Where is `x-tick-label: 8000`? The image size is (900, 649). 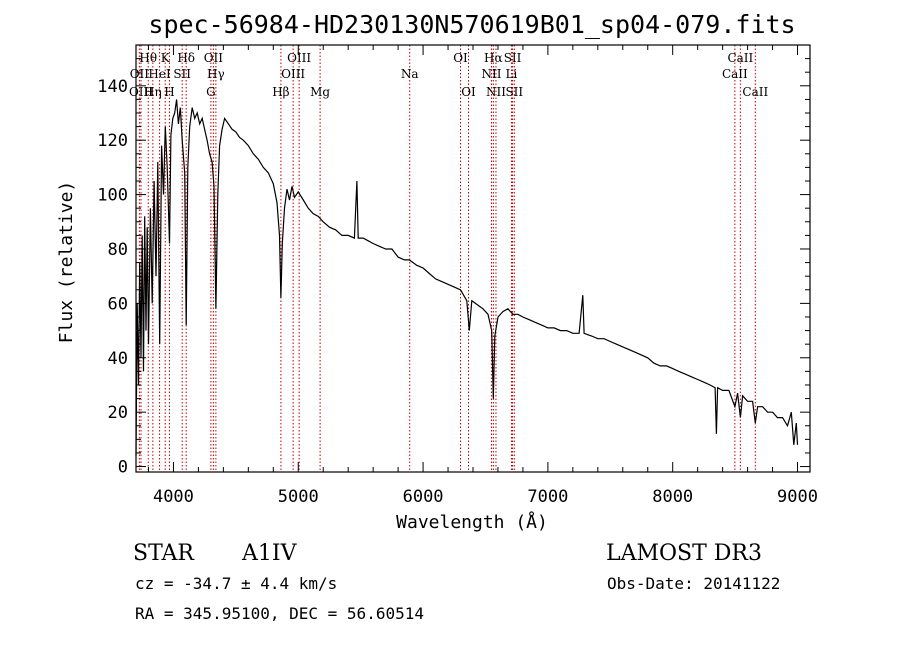
x-tick-label: 8000 is located at coordinates (672, 497).